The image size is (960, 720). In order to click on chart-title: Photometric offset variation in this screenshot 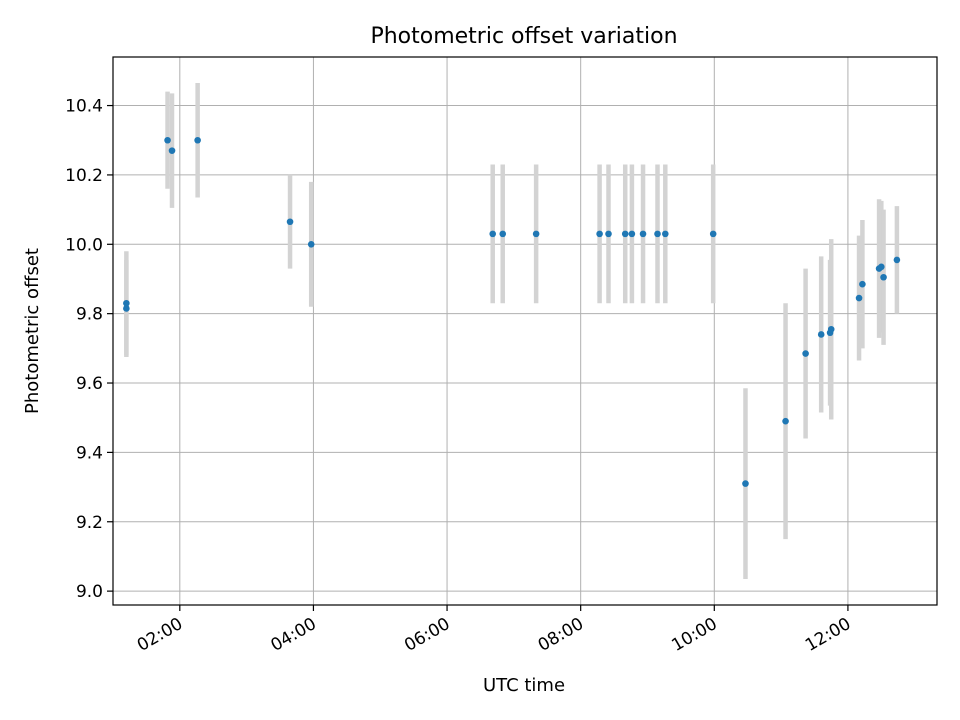, I will do `click(523, 36)`.